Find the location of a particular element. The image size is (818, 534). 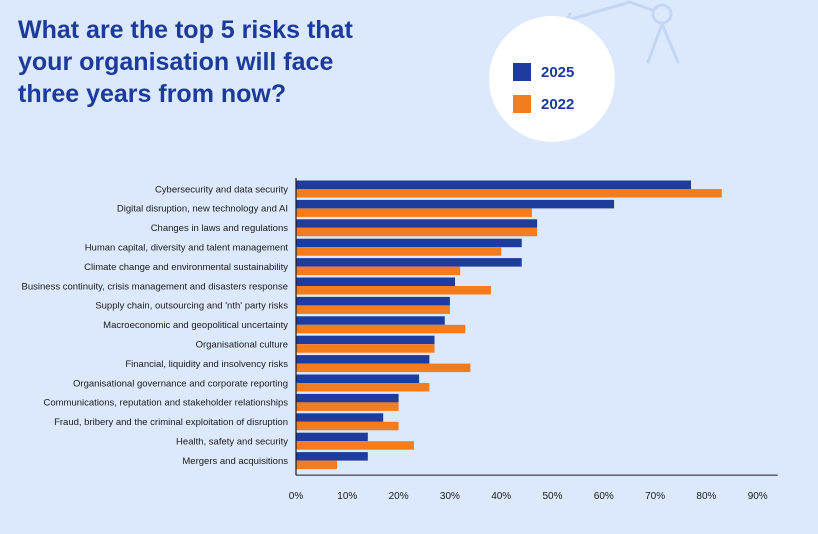

x-tick-label: 90% is located at coordinates (758, 496).